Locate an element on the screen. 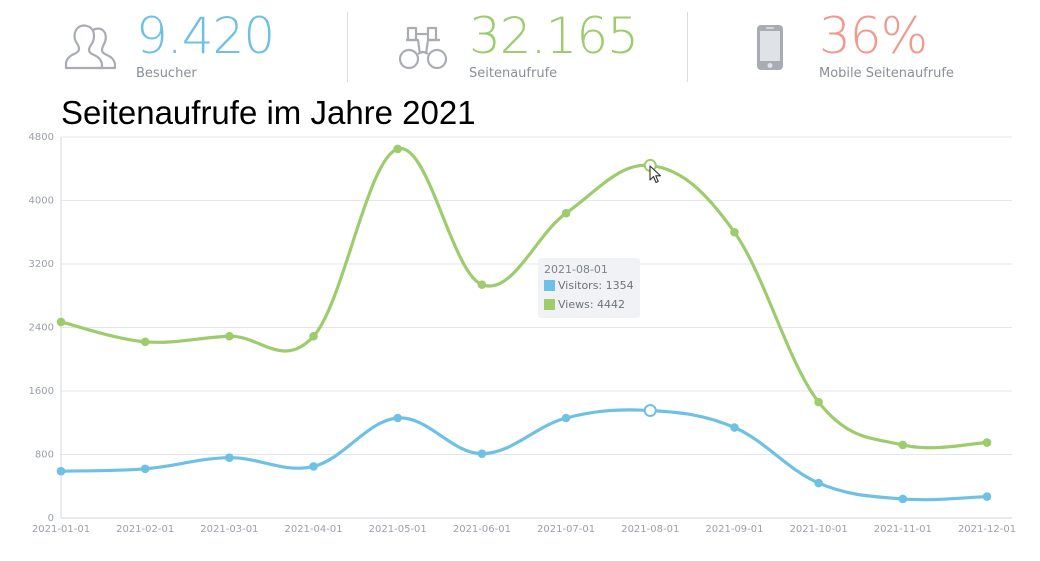  stat-visitors-value: 9.420 is located at coordinates (205, 36).